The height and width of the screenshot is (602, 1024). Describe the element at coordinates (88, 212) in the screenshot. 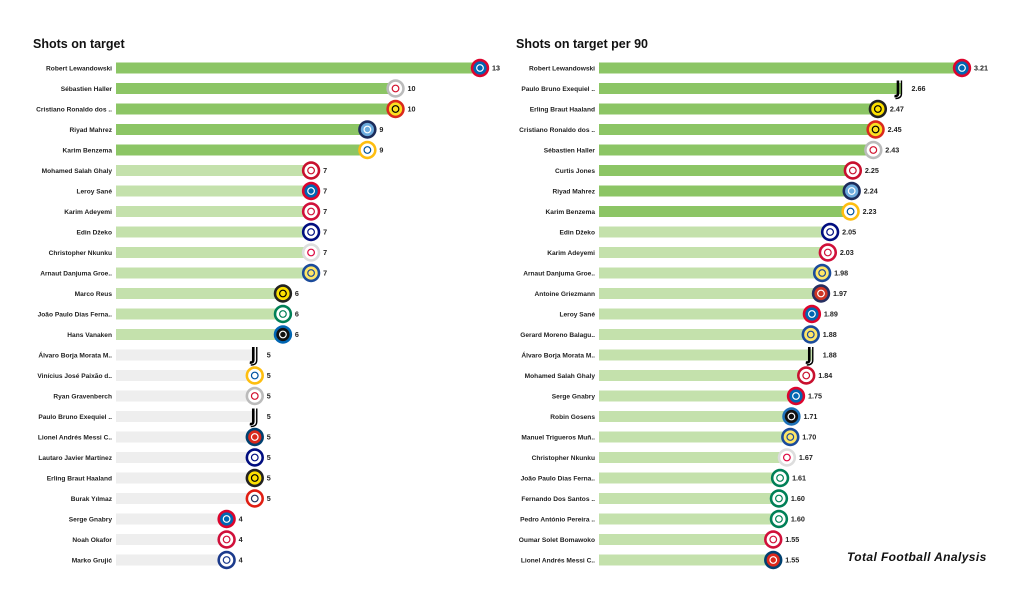

I see `player-name-label: Karim Adeyemi` at that location.